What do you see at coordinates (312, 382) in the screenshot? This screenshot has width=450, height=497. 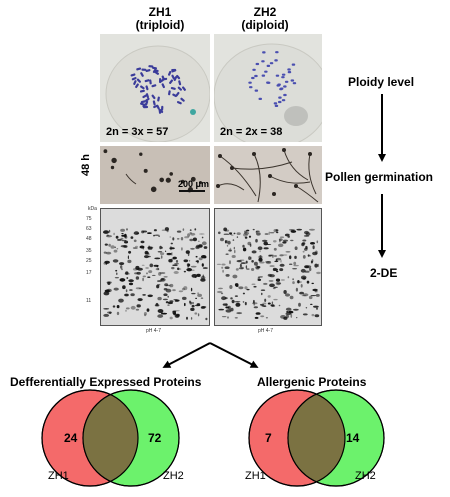 I see `venn-title-allergens: Allergenic Proteins` at bounding box center [312, 382].